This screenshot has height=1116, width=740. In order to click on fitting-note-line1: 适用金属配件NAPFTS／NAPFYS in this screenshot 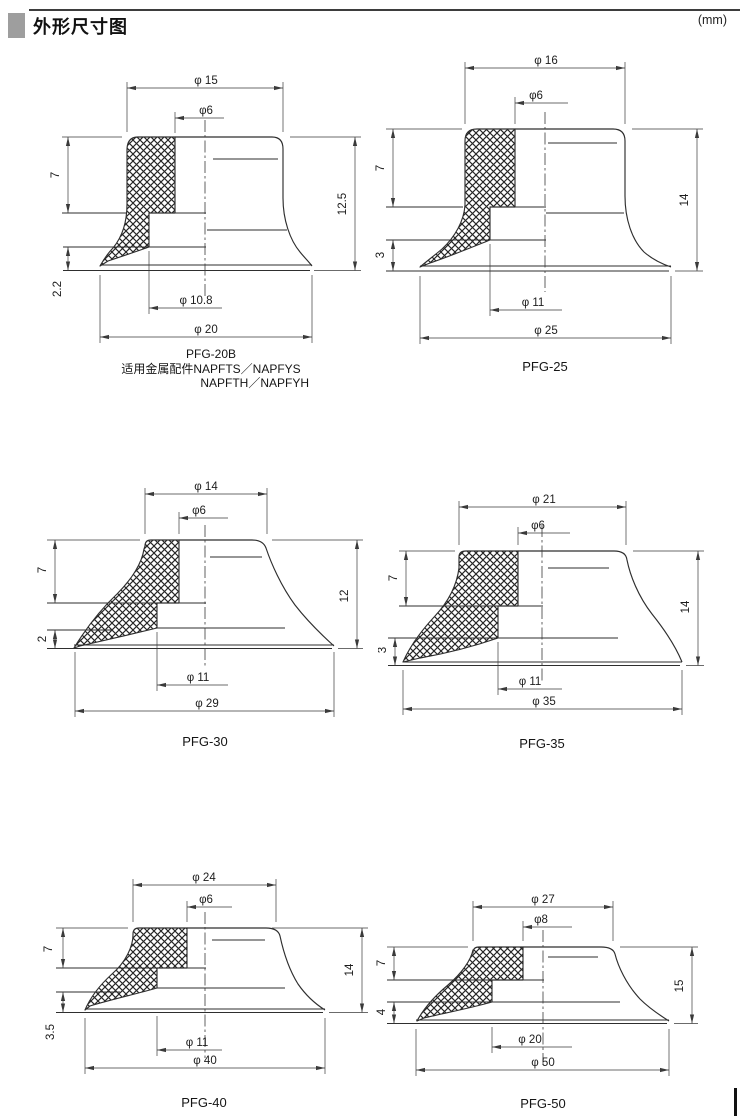, I will do `click(211, 368)`.